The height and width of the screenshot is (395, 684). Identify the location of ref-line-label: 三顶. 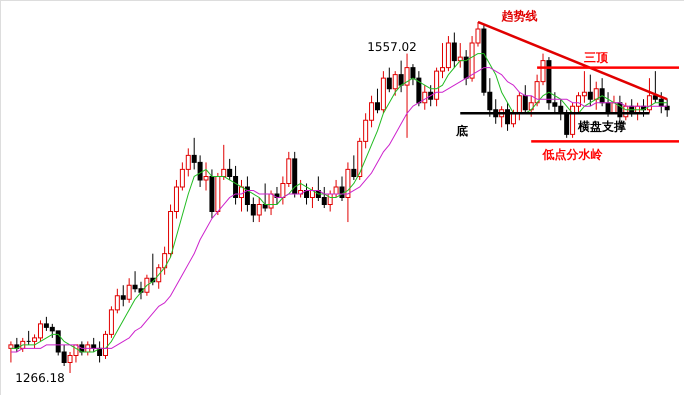
(597, 57).